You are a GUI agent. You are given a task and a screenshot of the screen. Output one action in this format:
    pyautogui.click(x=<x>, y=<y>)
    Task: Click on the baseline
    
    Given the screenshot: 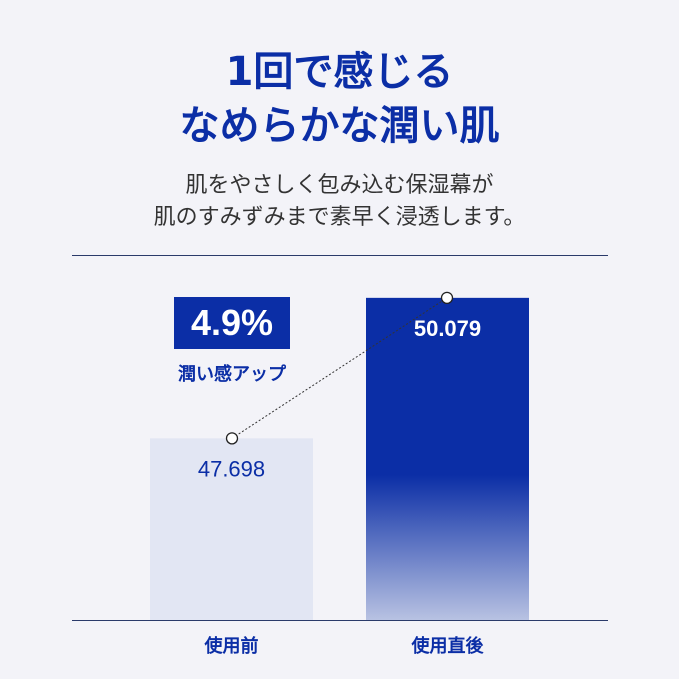 What is the action you would take?
    pyautogui.click(x=340, y=620)
    